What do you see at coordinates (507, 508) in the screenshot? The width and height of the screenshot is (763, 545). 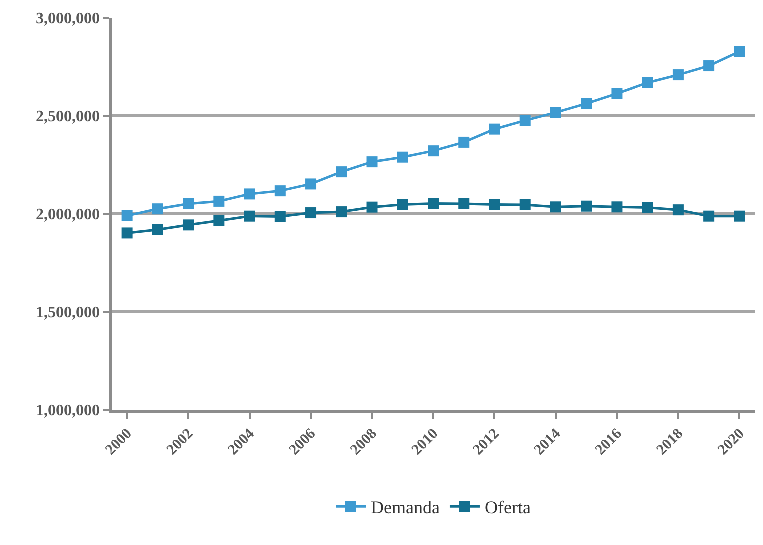 I see `legend-label: Oferta` at bounding box center [507, 508].